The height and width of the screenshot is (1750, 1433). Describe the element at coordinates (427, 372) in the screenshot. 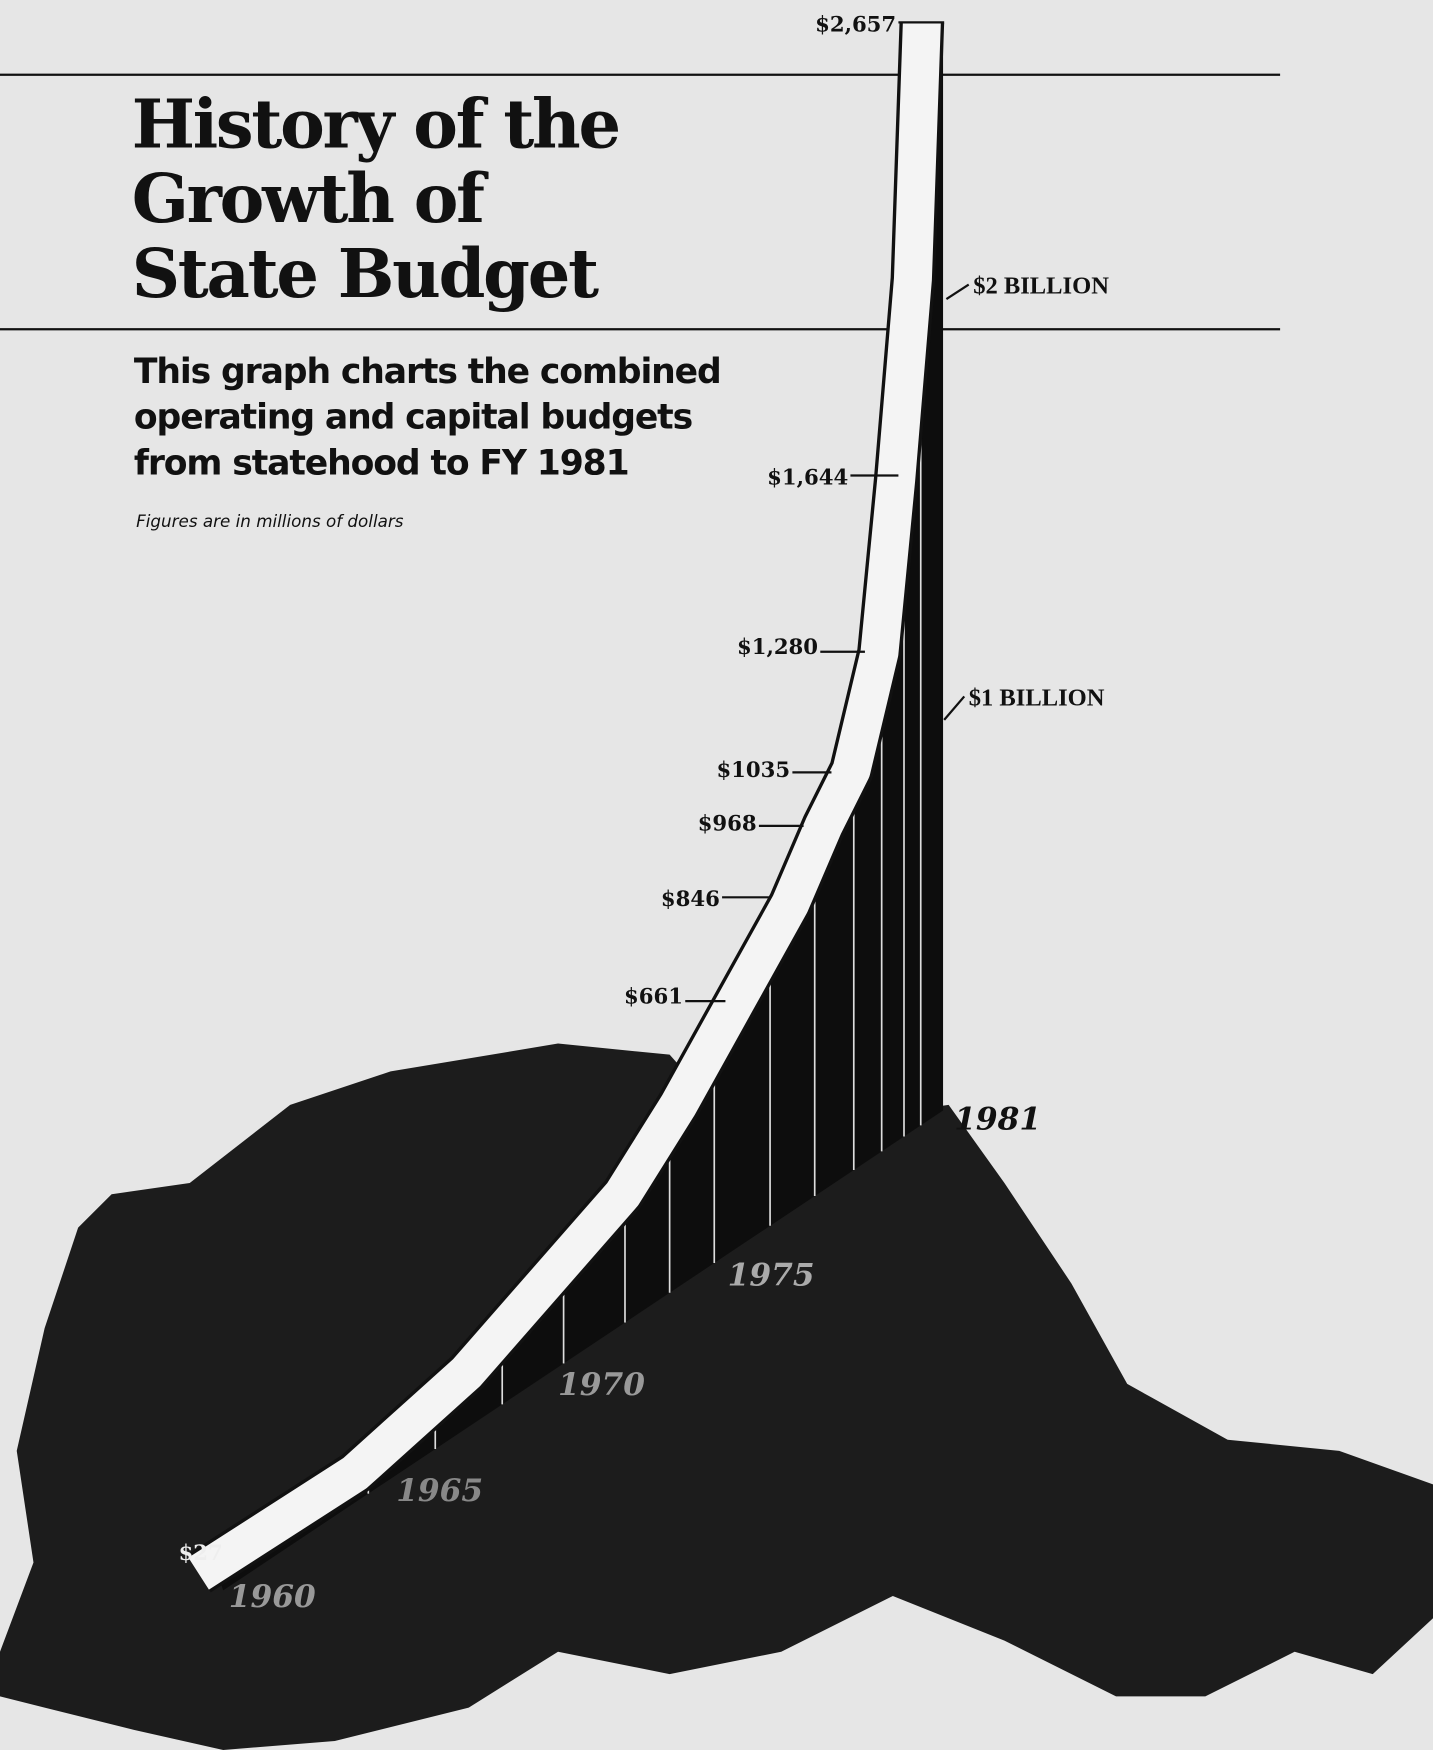

I see `subtitle-line: This graph charts the combined` at that location.